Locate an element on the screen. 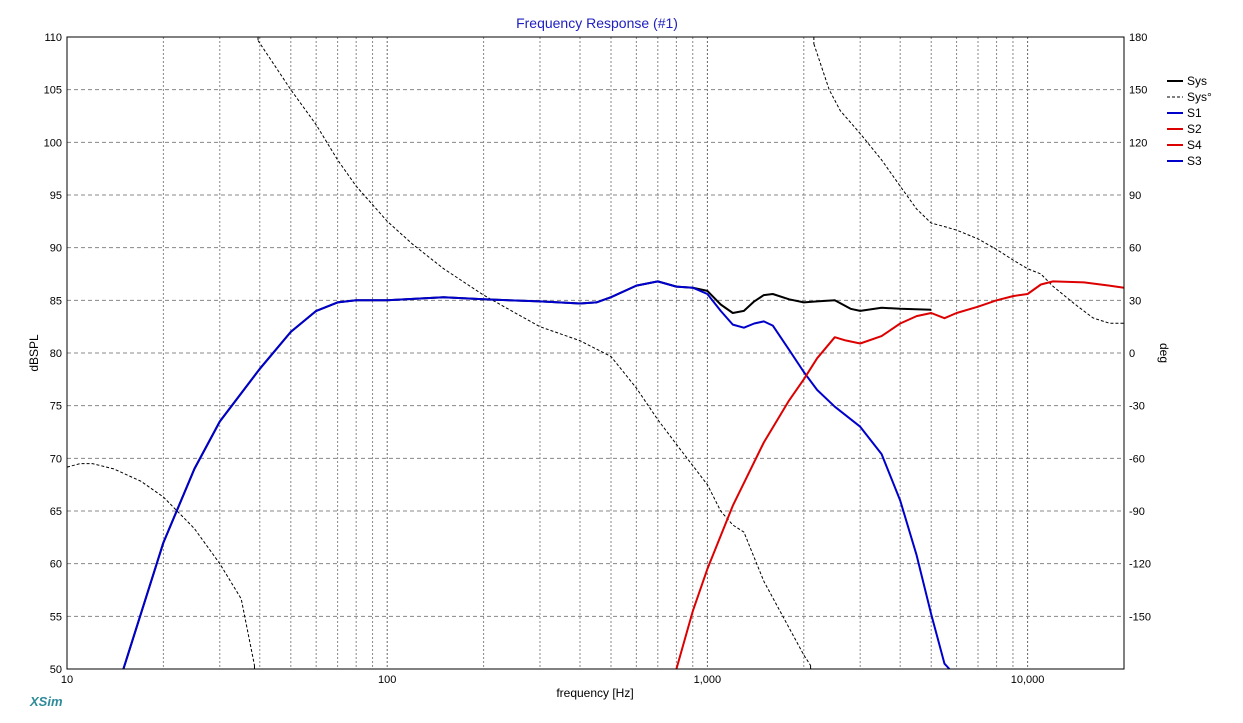 The width and height of the screenshot is (1243, 723). y-tick-label: 60 is located at coordinates (56, 565).